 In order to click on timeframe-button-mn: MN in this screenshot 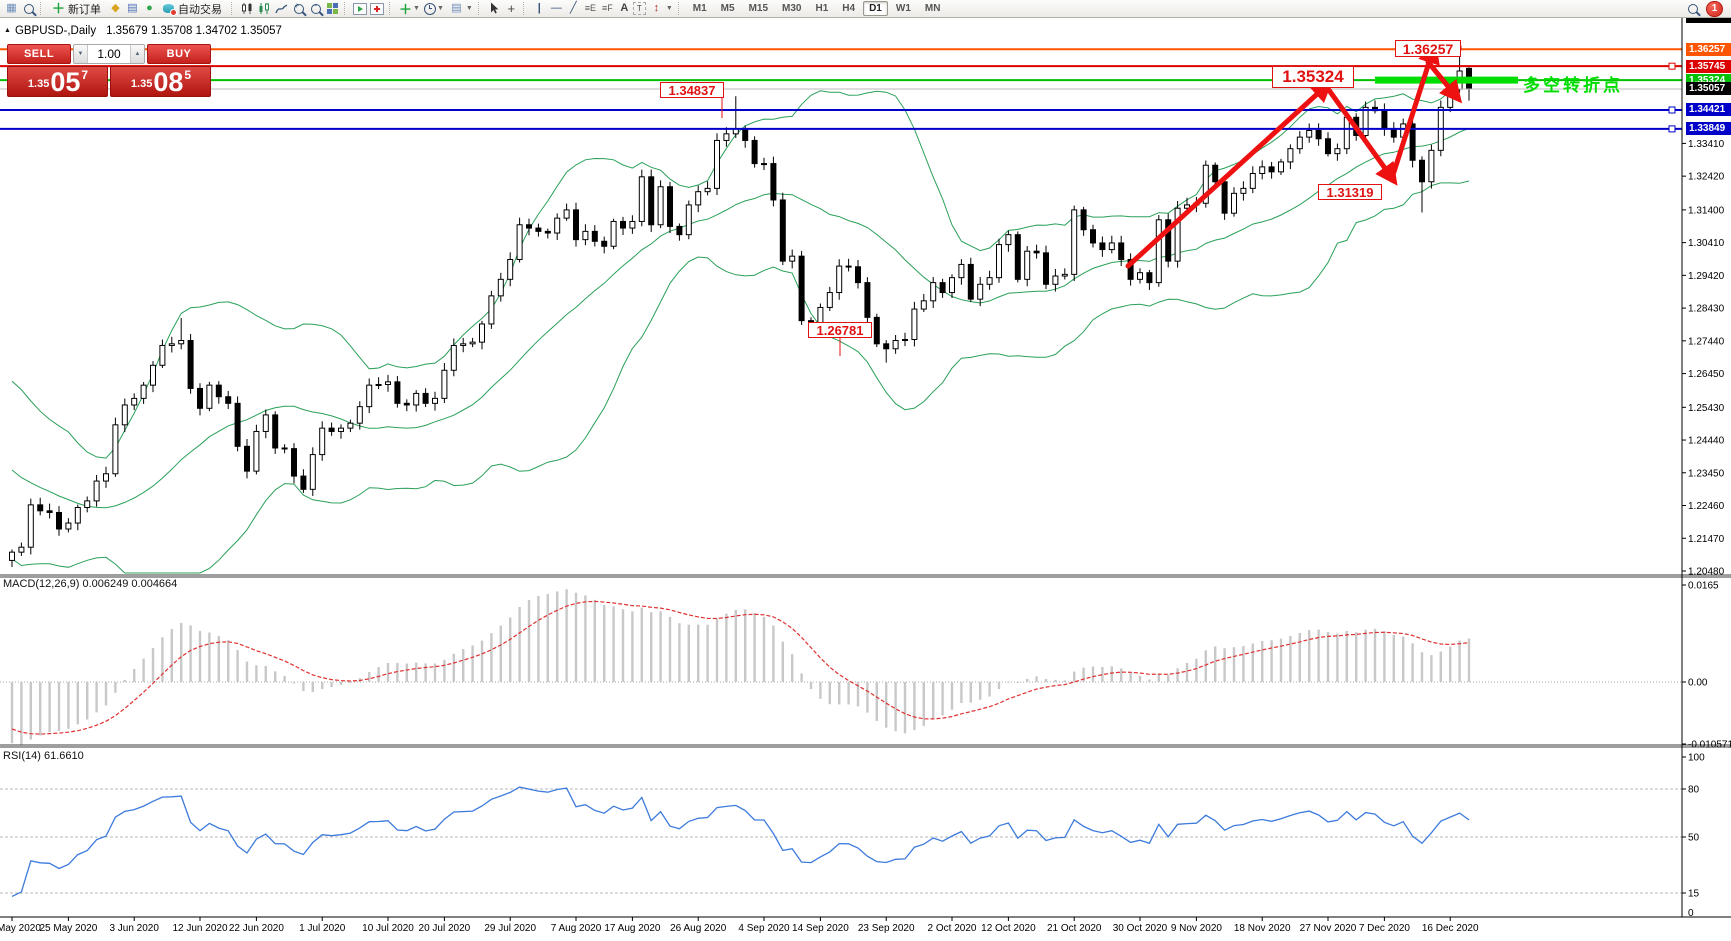, I will do `click(932, 8)`.